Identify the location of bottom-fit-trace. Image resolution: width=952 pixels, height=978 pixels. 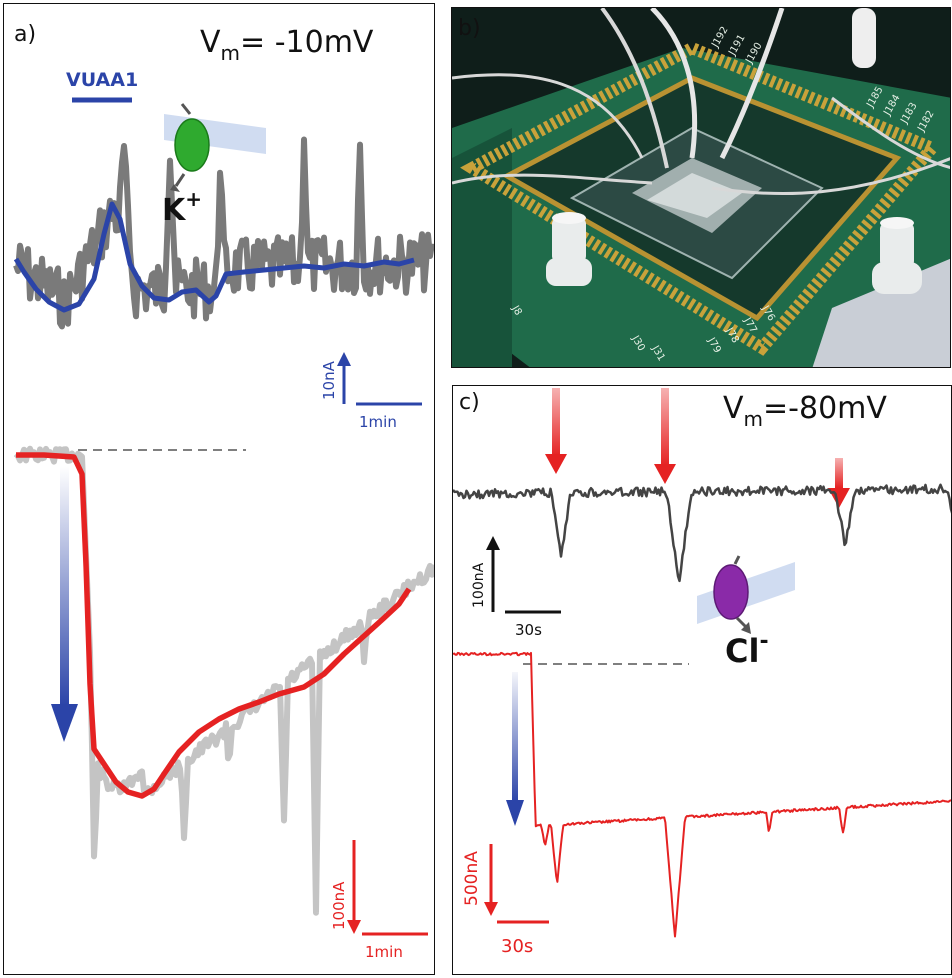
(214, 625).